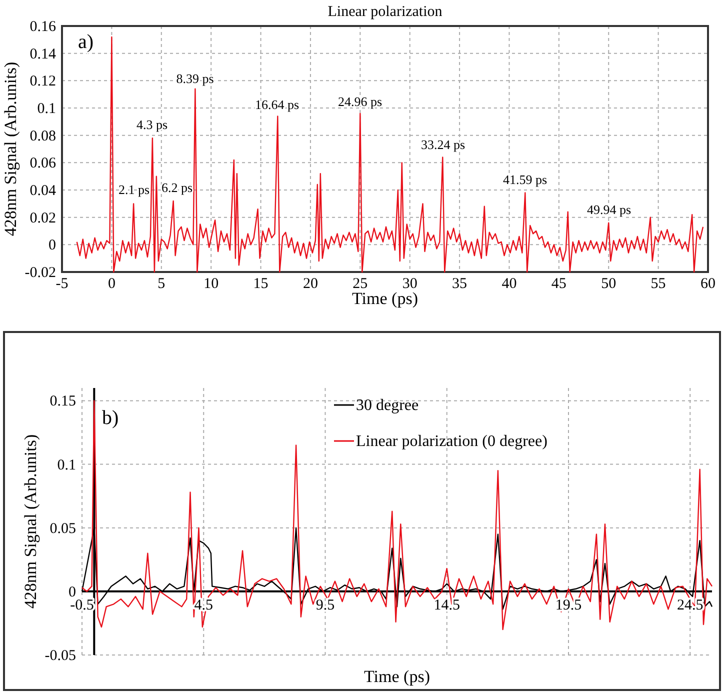  I want to click on y-tick-label: 0.12, so click(43, 82).